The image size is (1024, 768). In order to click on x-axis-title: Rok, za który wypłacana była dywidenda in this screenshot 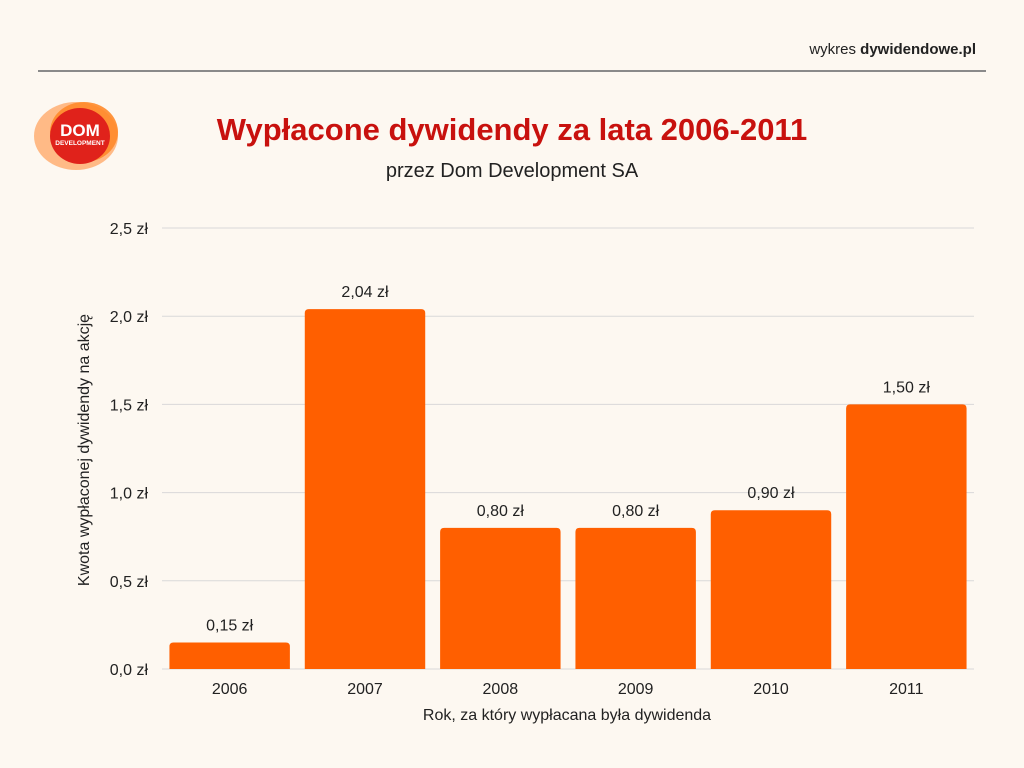, I will do `click(567, 715)`.